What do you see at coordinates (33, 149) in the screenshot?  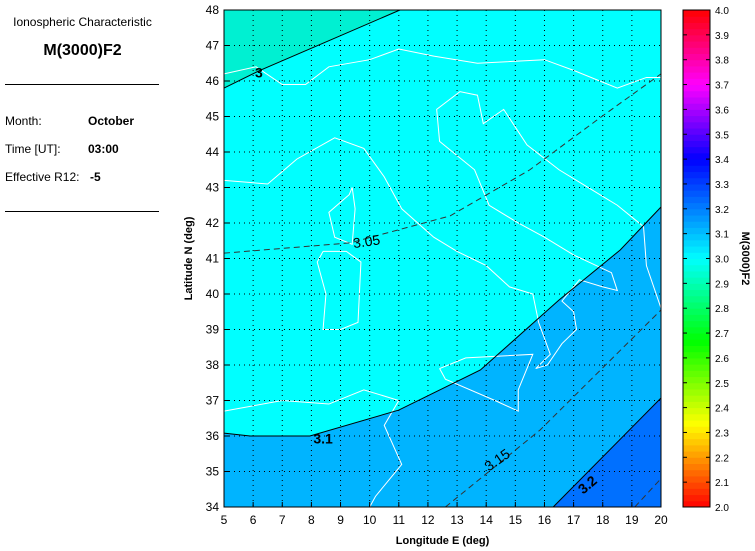 I see `time-label: Time [UT]:` at bounding box center [33, 149].